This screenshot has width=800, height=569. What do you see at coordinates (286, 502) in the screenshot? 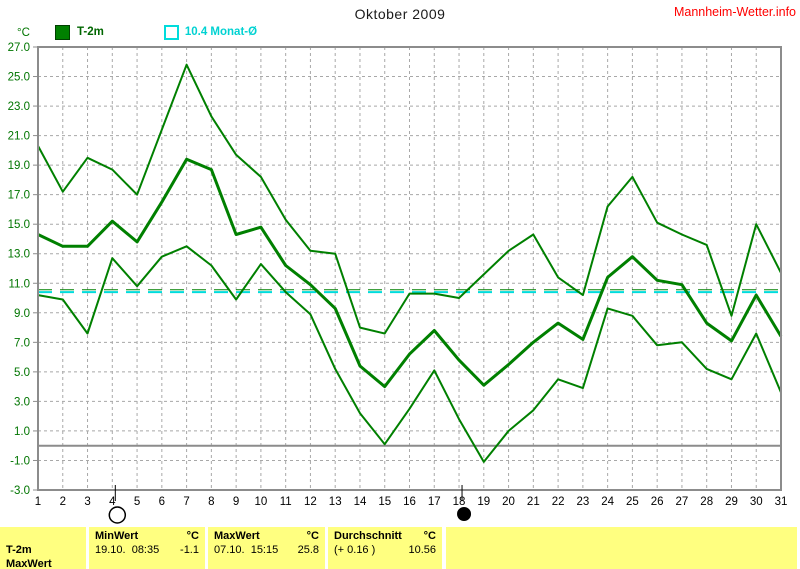
I see `svg-text: 11` at bounding box center [286, 502].